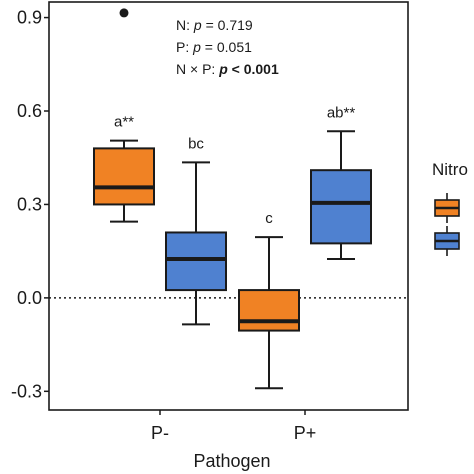 The image size is (474, 474). I want to click on x-tick-label: P+, so click(305, 433).